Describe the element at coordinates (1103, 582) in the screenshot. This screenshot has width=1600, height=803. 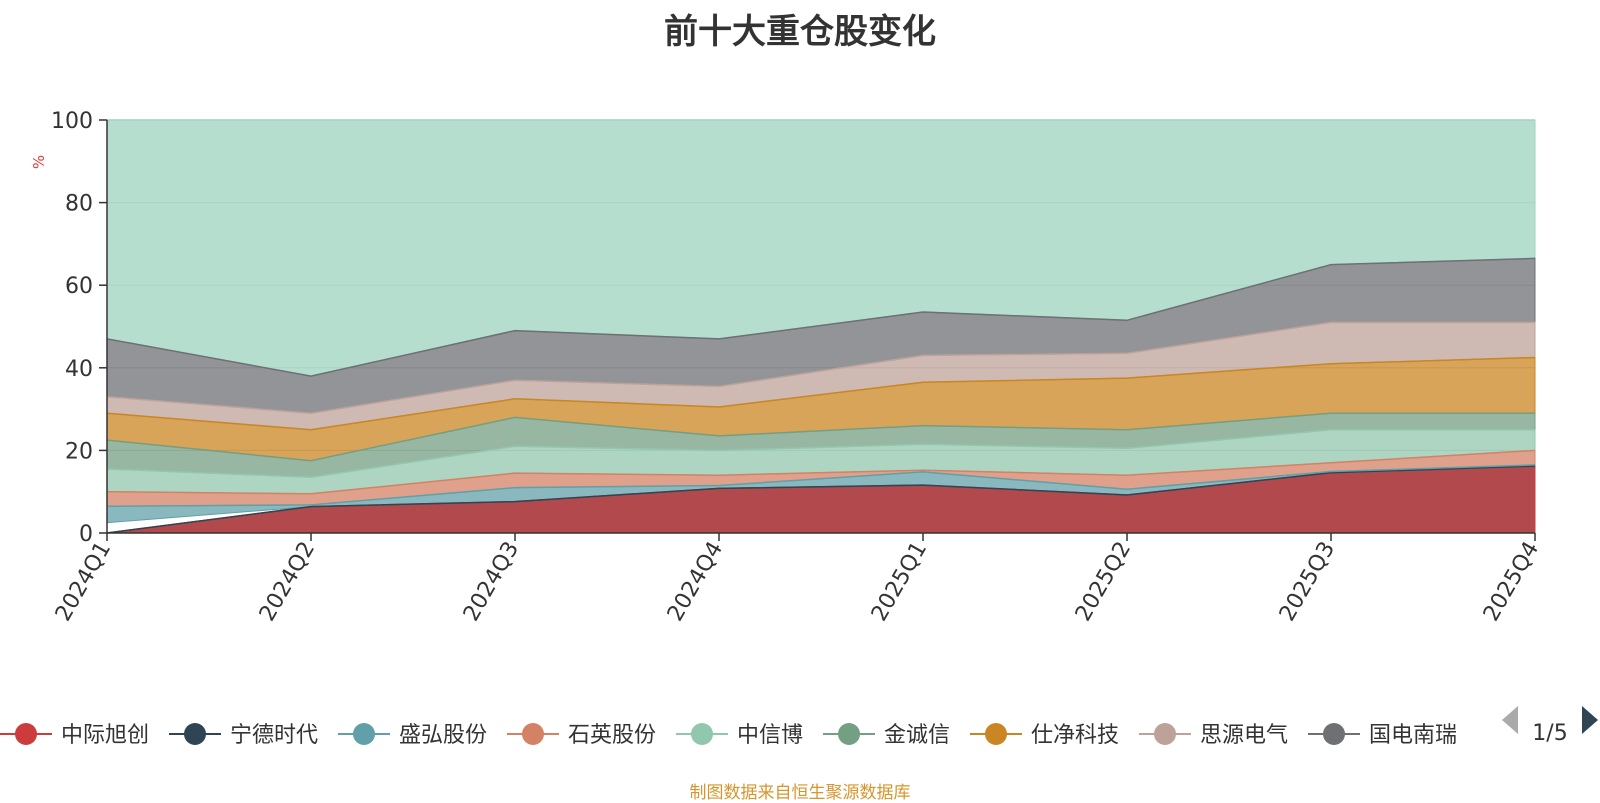
I see `x-tick-label: 2025Q2` at that location.